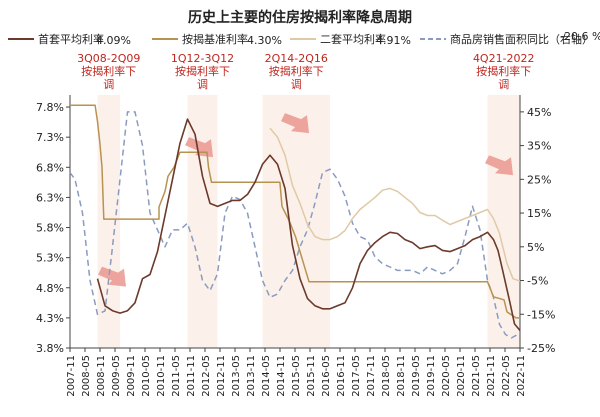 The height and width of the screenshot is (417, 600). I want to click on y-left-tick-label: 4.8%, so click(50, 288).